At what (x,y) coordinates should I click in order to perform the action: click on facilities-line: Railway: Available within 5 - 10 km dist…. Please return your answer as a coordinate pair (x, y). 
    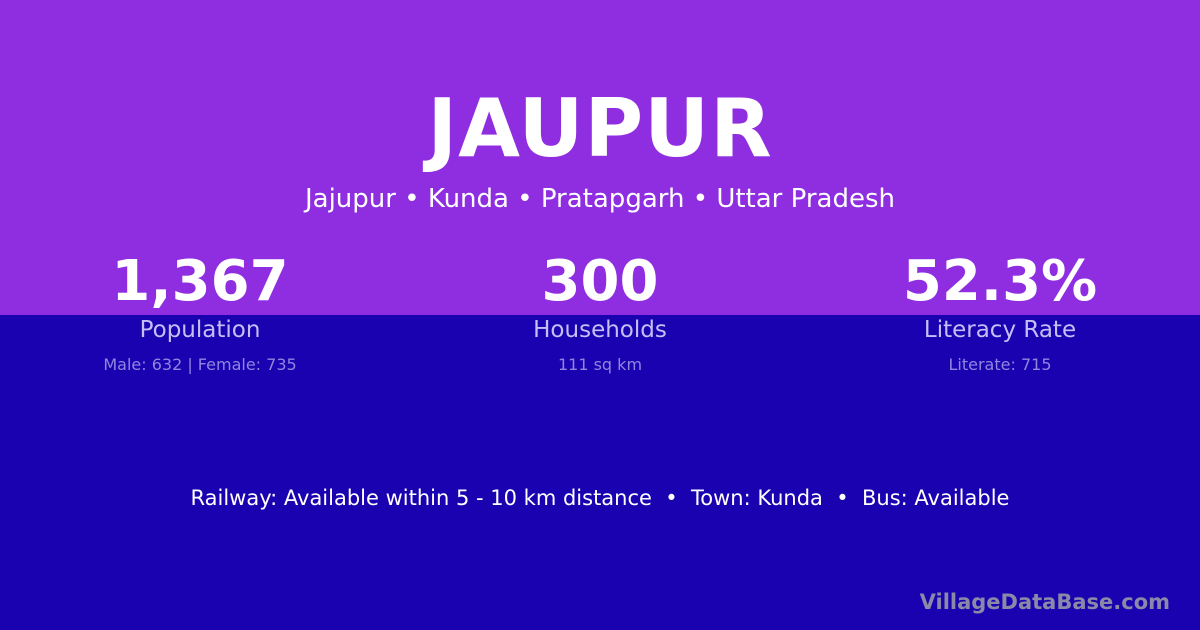
    Looking at the image, I should click on (600, 498).